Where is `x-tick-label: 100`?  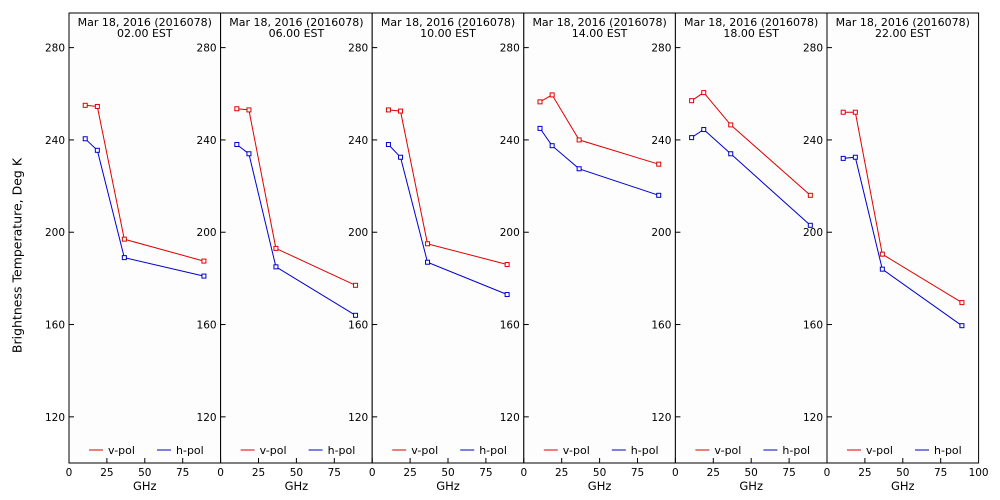 x-tick-label: 100 is located at coordinates (979, 473).